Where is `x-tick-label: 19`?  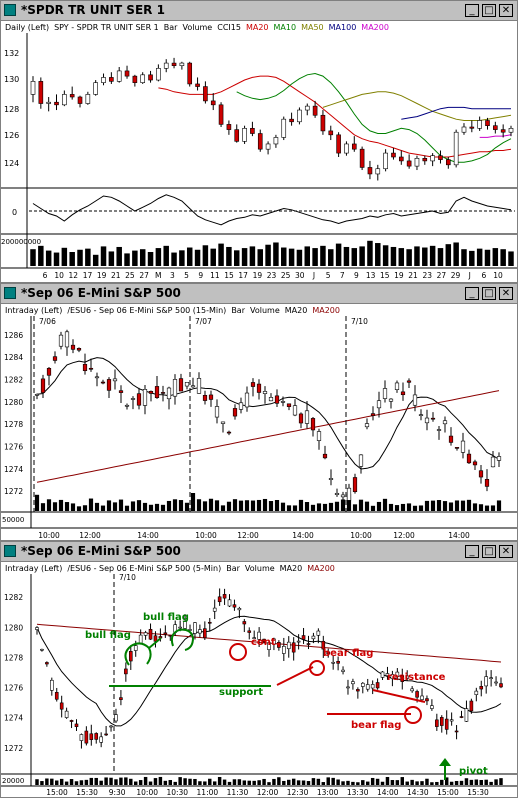 x-tick-label: 19 is located at coordinates (258, 275).